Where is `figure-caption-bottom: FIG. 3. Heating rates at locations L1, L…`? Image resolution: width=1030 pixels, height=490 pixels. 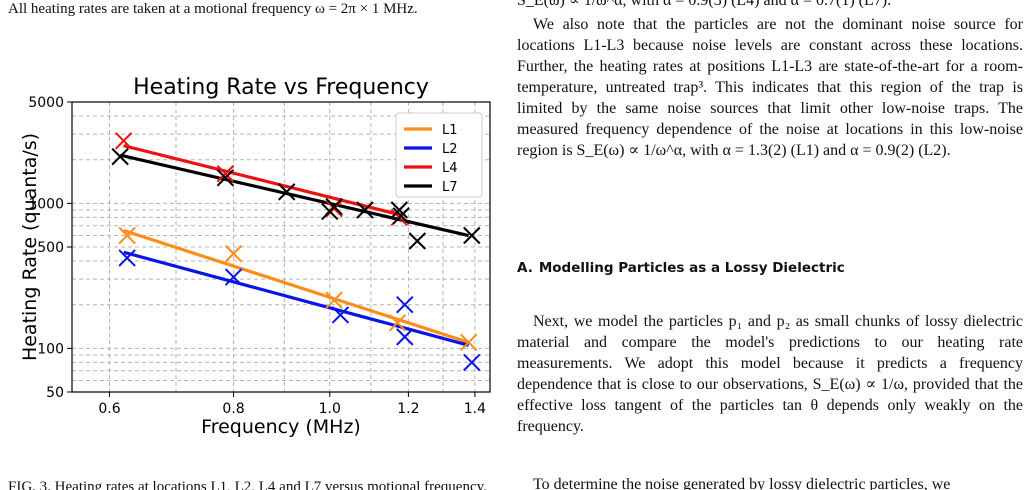 figure-caption-bottom: FIG. 3. Heating rates at locations L1, L… is located at coordinates (247, 484).